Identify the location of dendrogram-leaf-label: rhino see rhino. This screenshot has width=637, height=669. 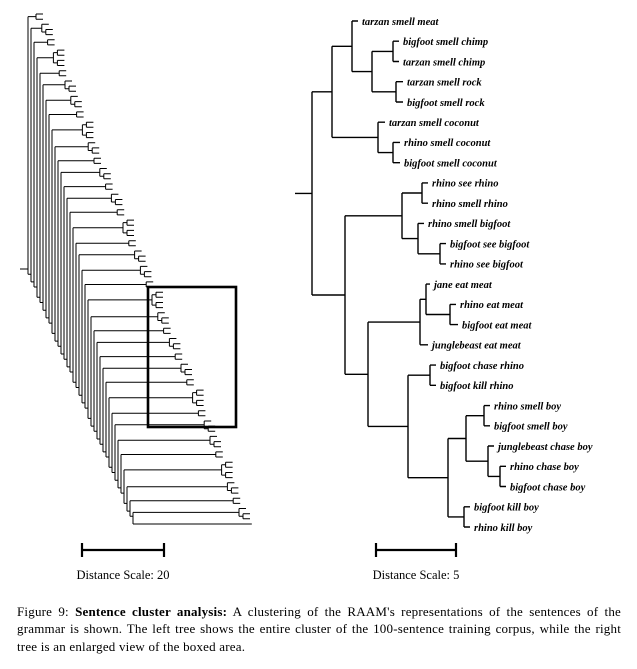
(465, 184).